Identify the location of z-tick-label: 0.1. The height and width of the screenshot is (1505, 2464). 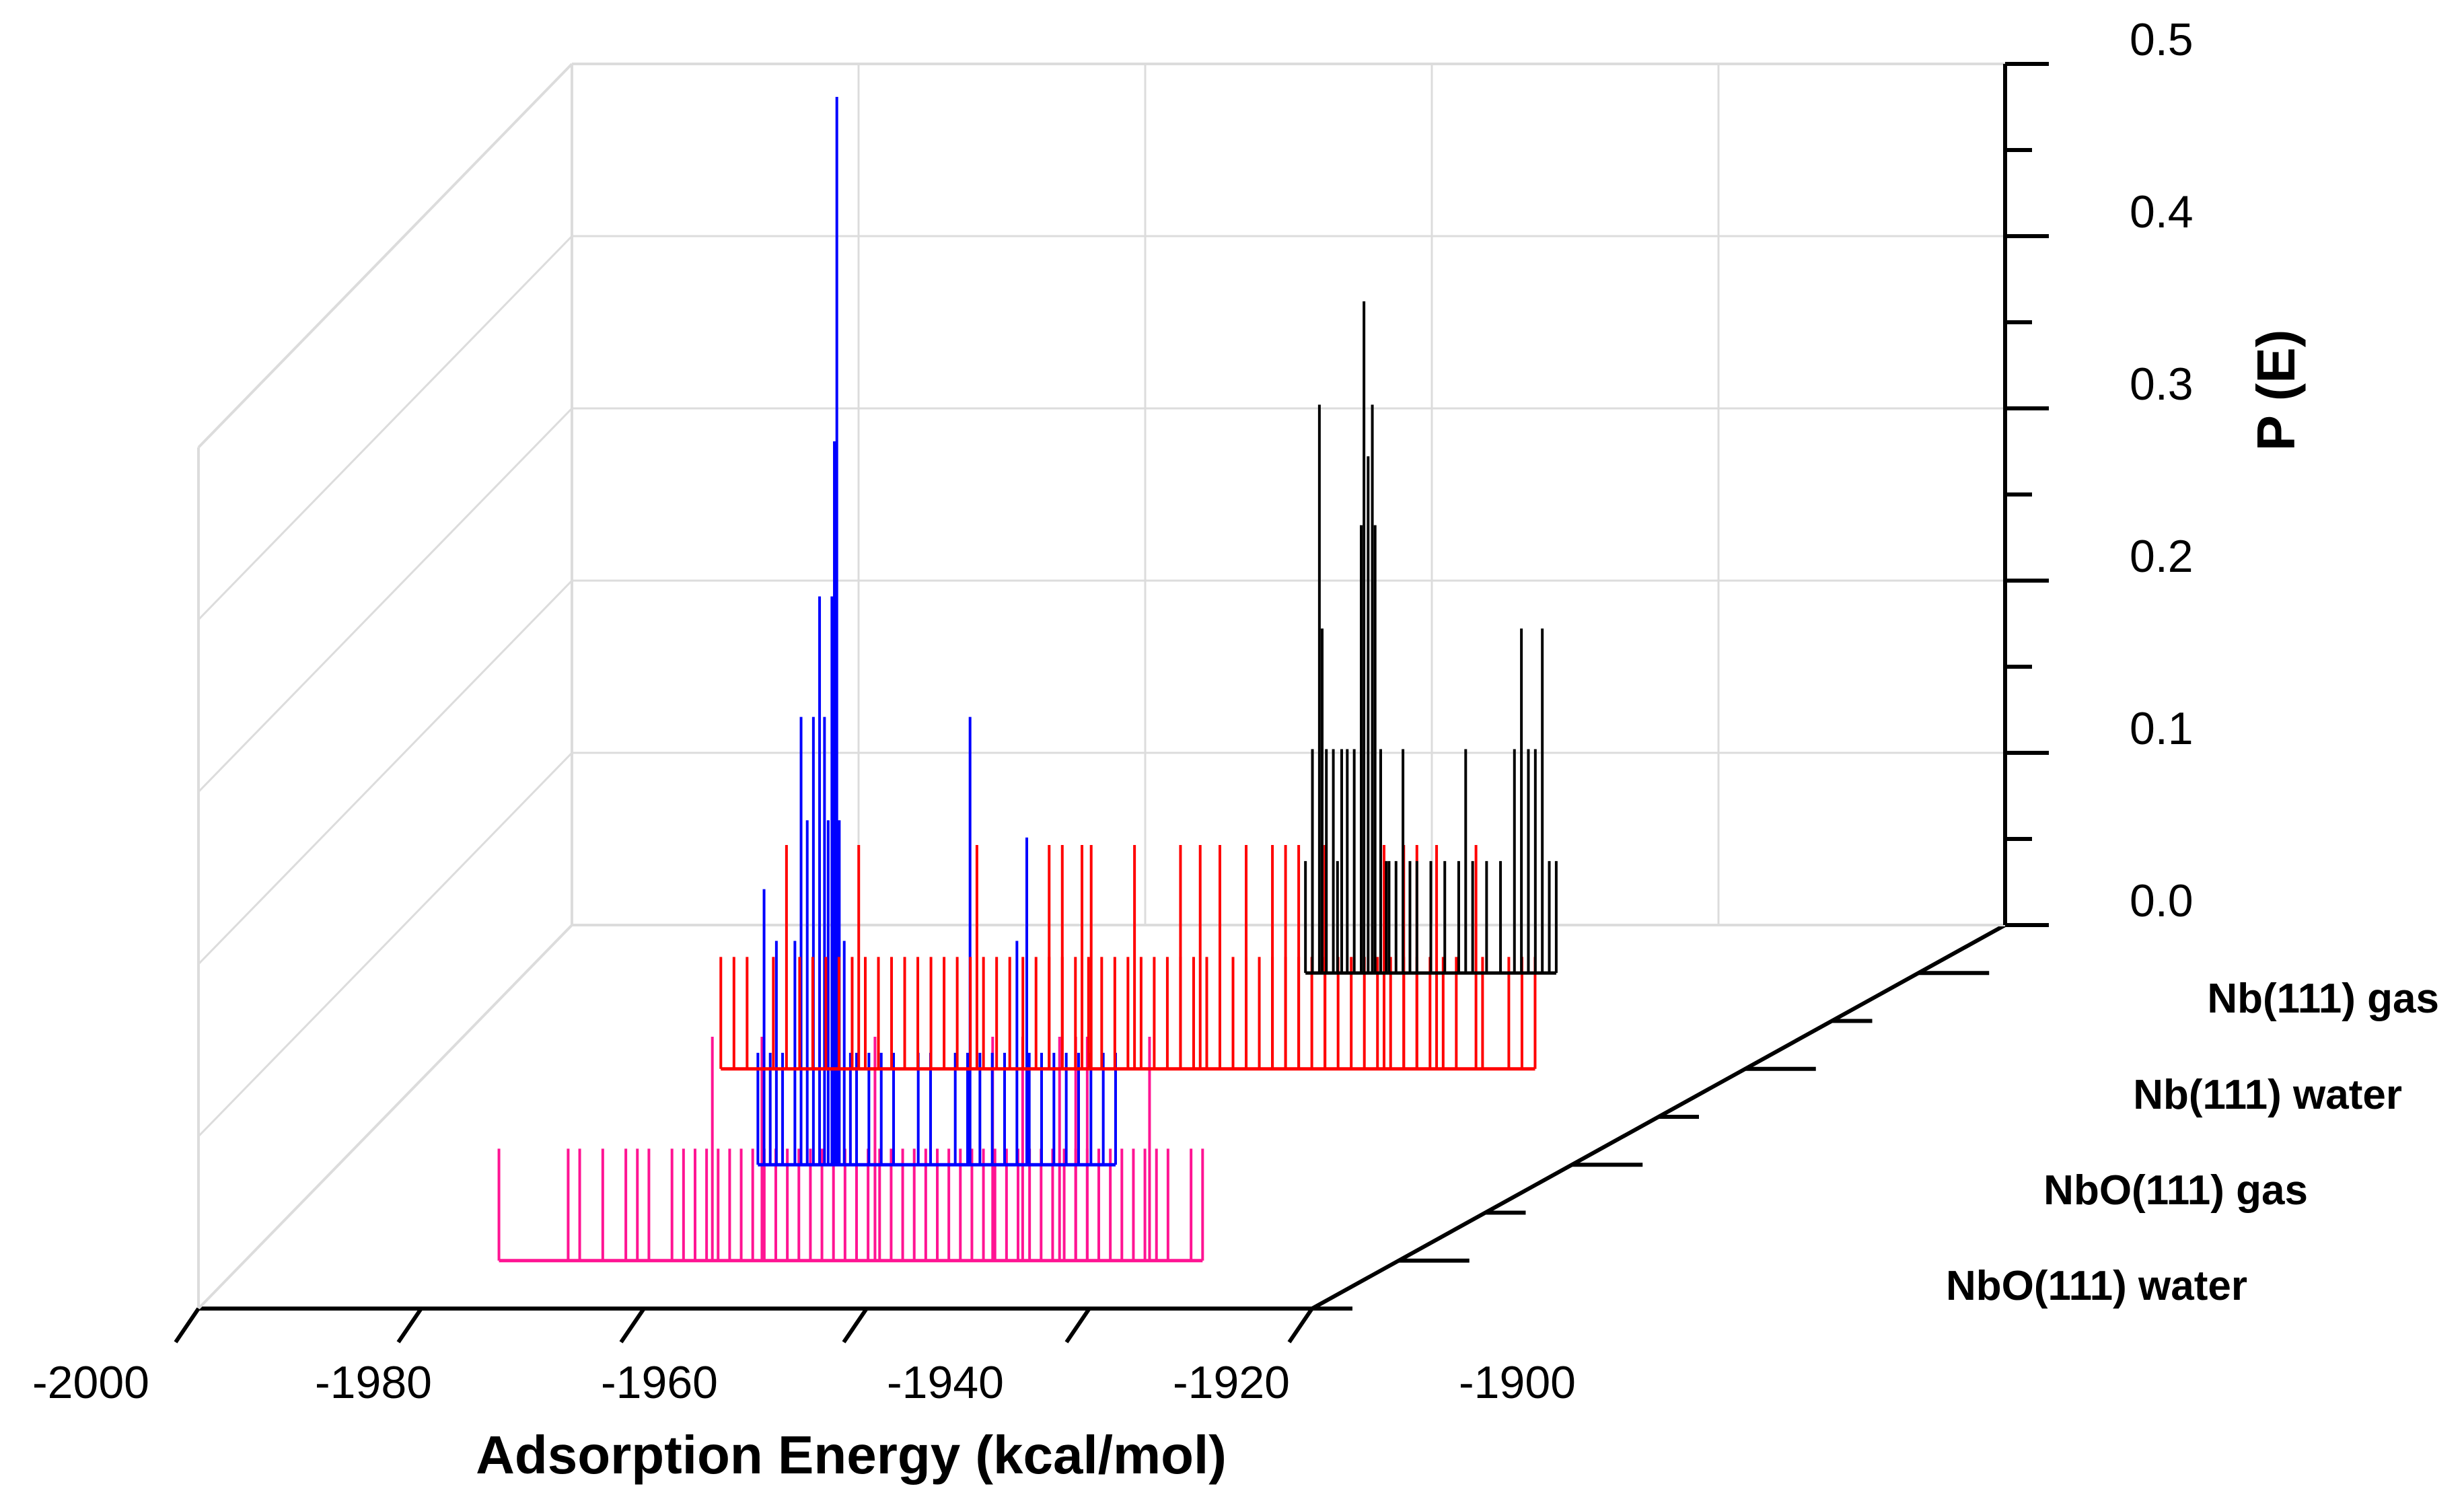
(2162, 729).